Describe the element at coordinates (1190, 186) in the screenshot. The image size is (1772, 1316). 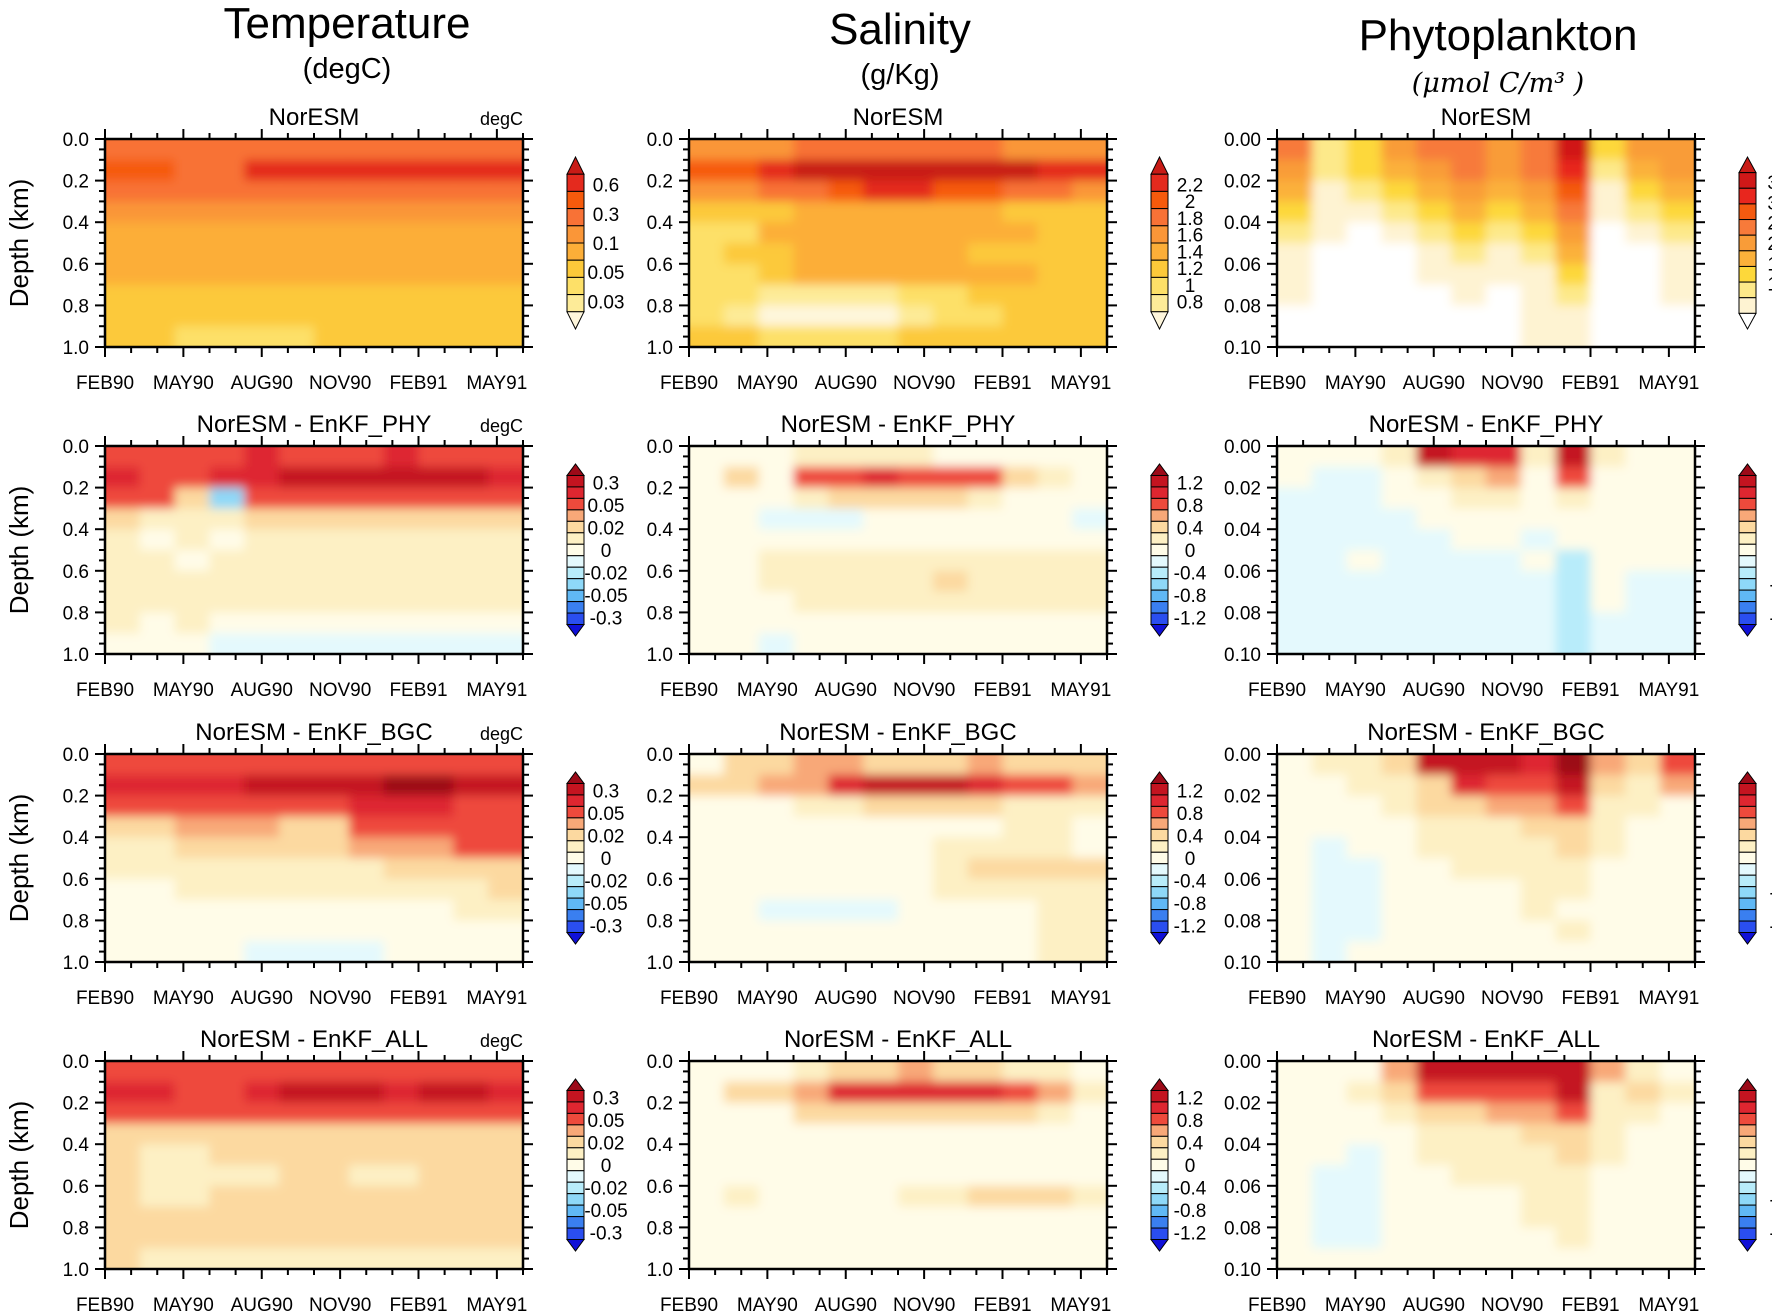
I see `colorbar-label: 2.2` at that location.